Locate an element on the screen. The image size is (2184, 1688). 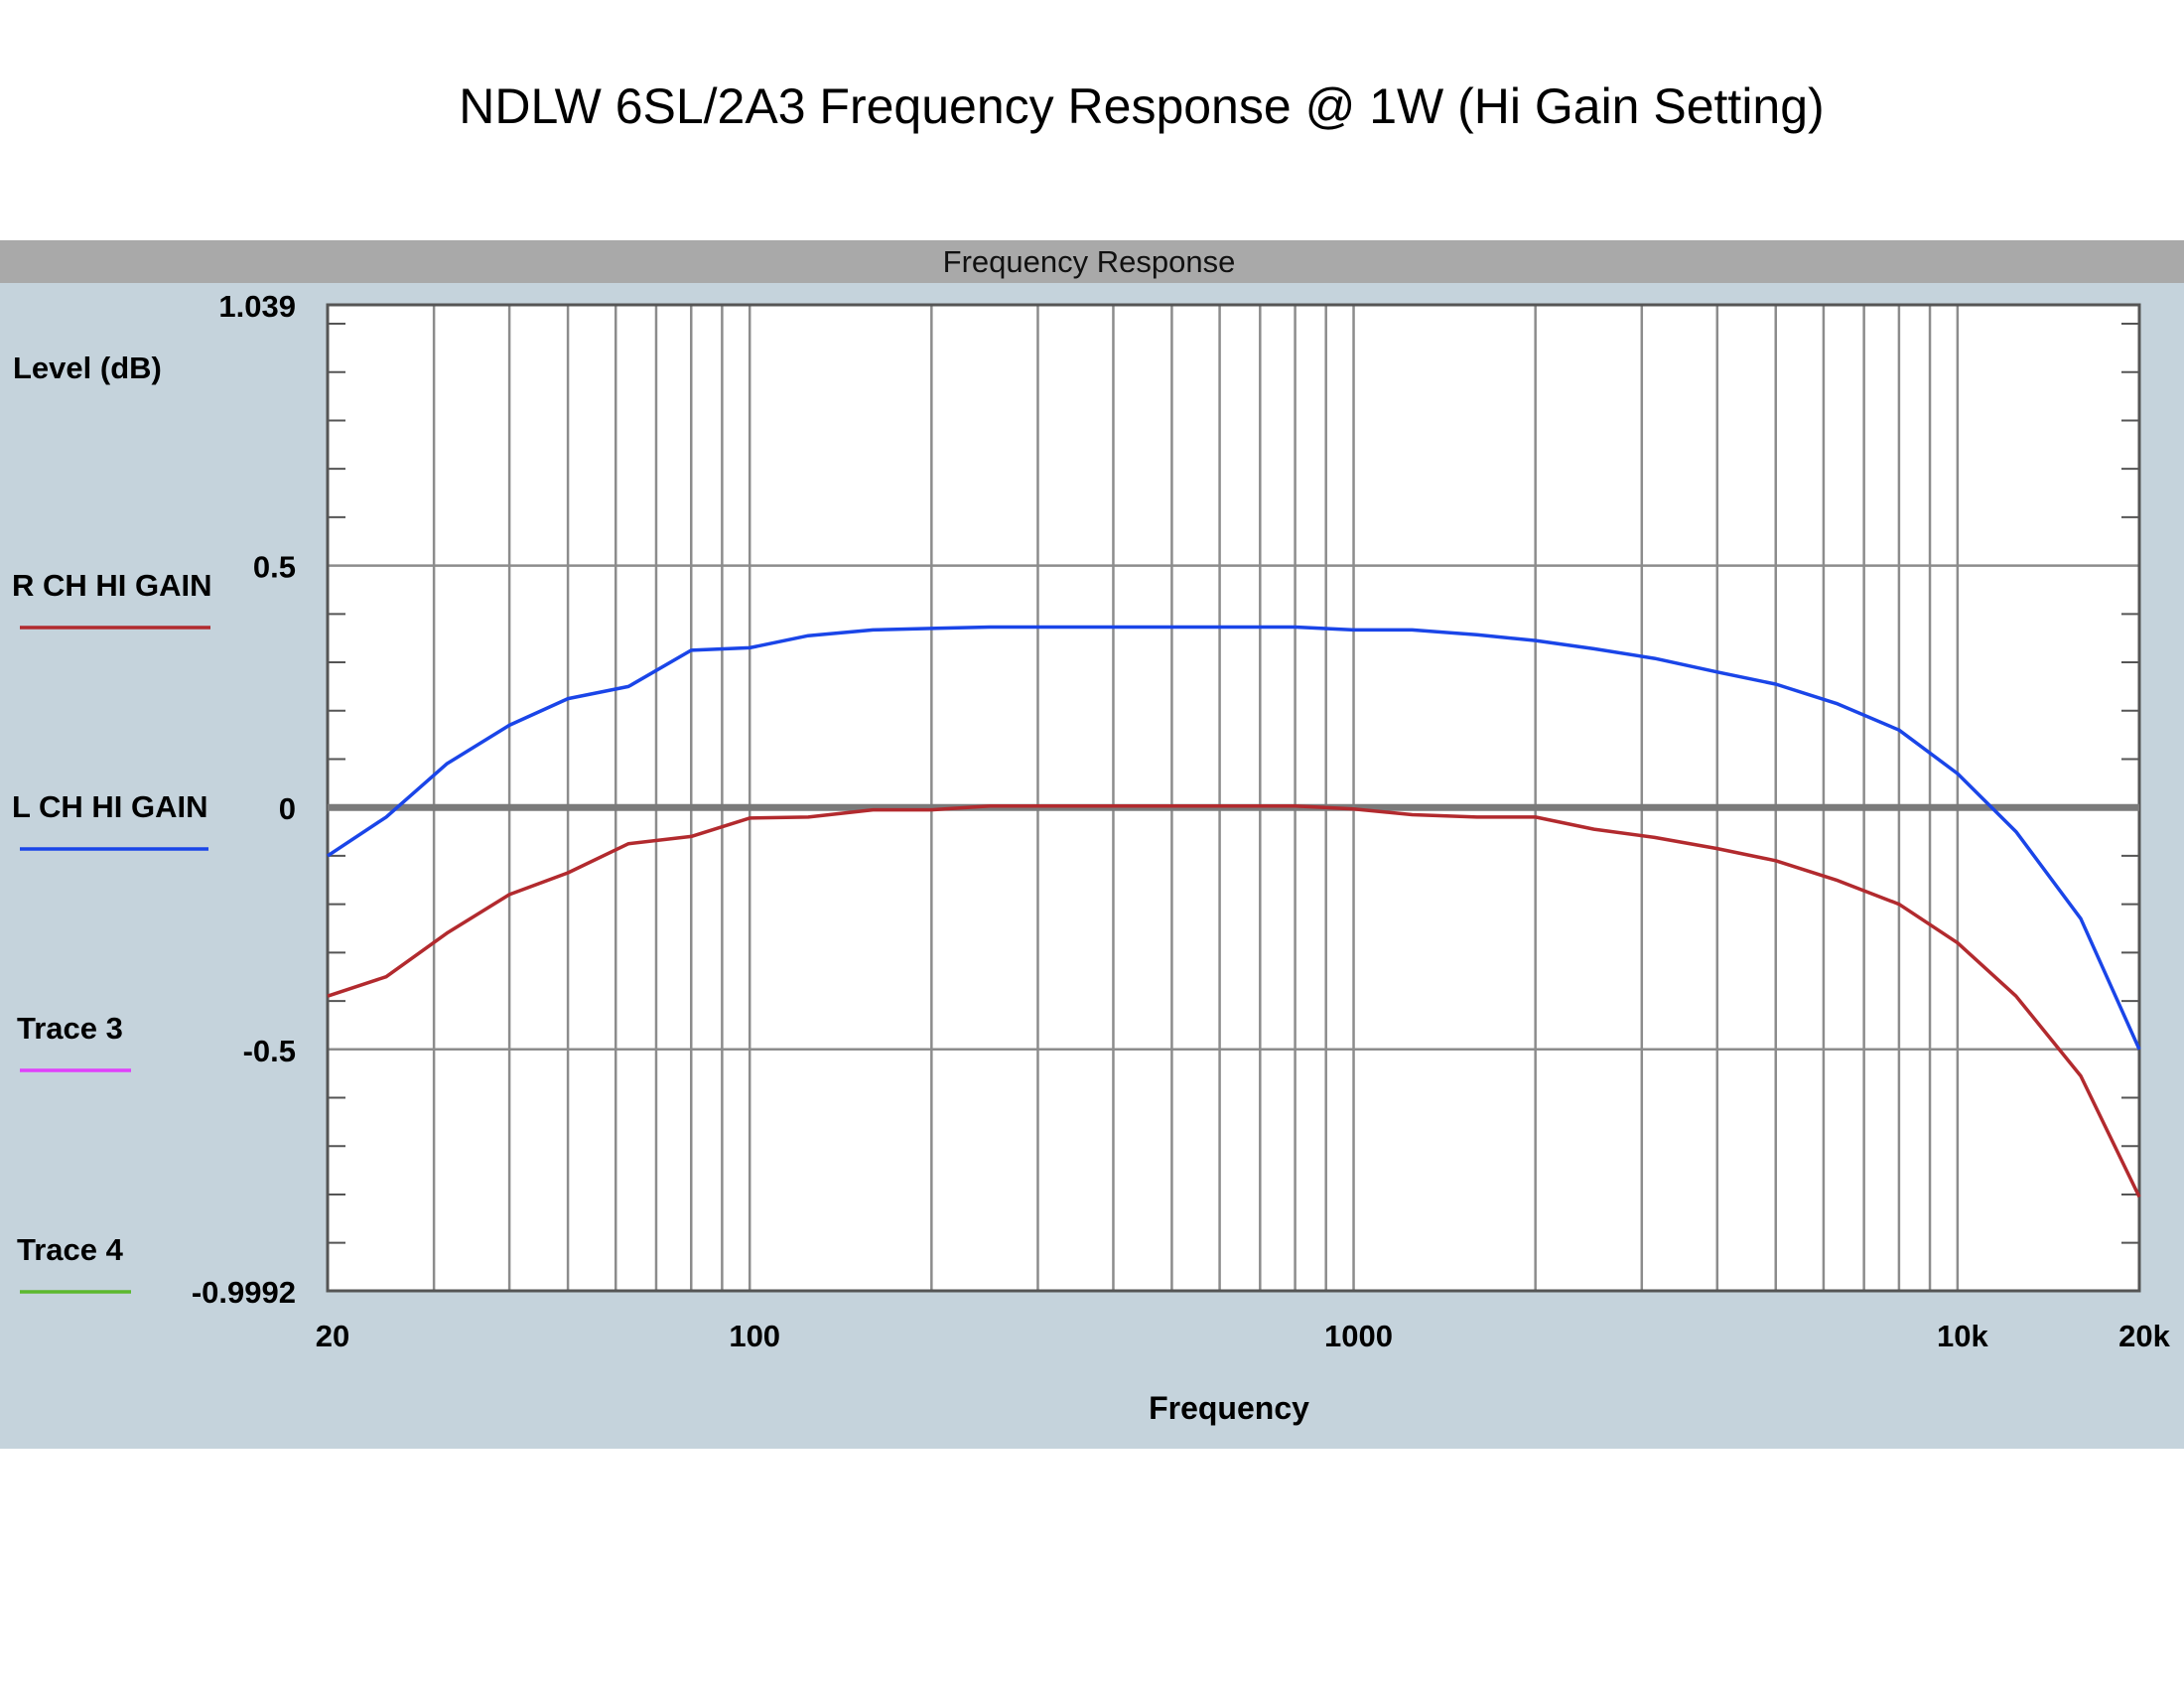
y-tick-label: 1.039 is located at coordinates (257, 306).